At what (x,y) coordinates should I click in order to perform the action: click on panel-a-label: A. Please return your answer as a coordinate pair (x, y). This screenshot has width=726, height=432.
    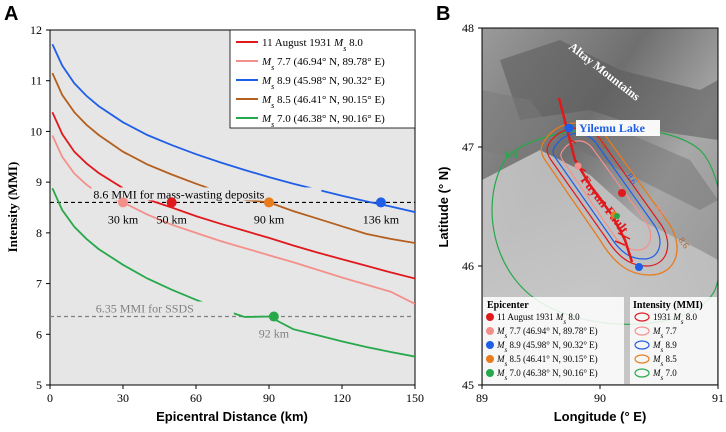
    Looking at the image, I should click on (11, 14).